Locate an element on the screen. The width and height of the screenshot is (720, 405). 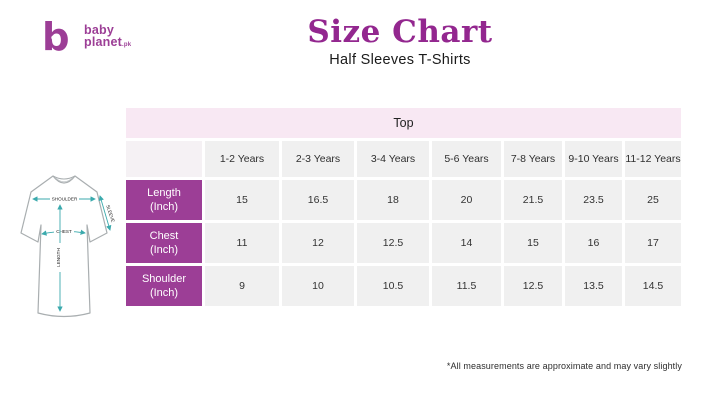
year-col-header: 2-3 Years is located at coordinates (318, 159).